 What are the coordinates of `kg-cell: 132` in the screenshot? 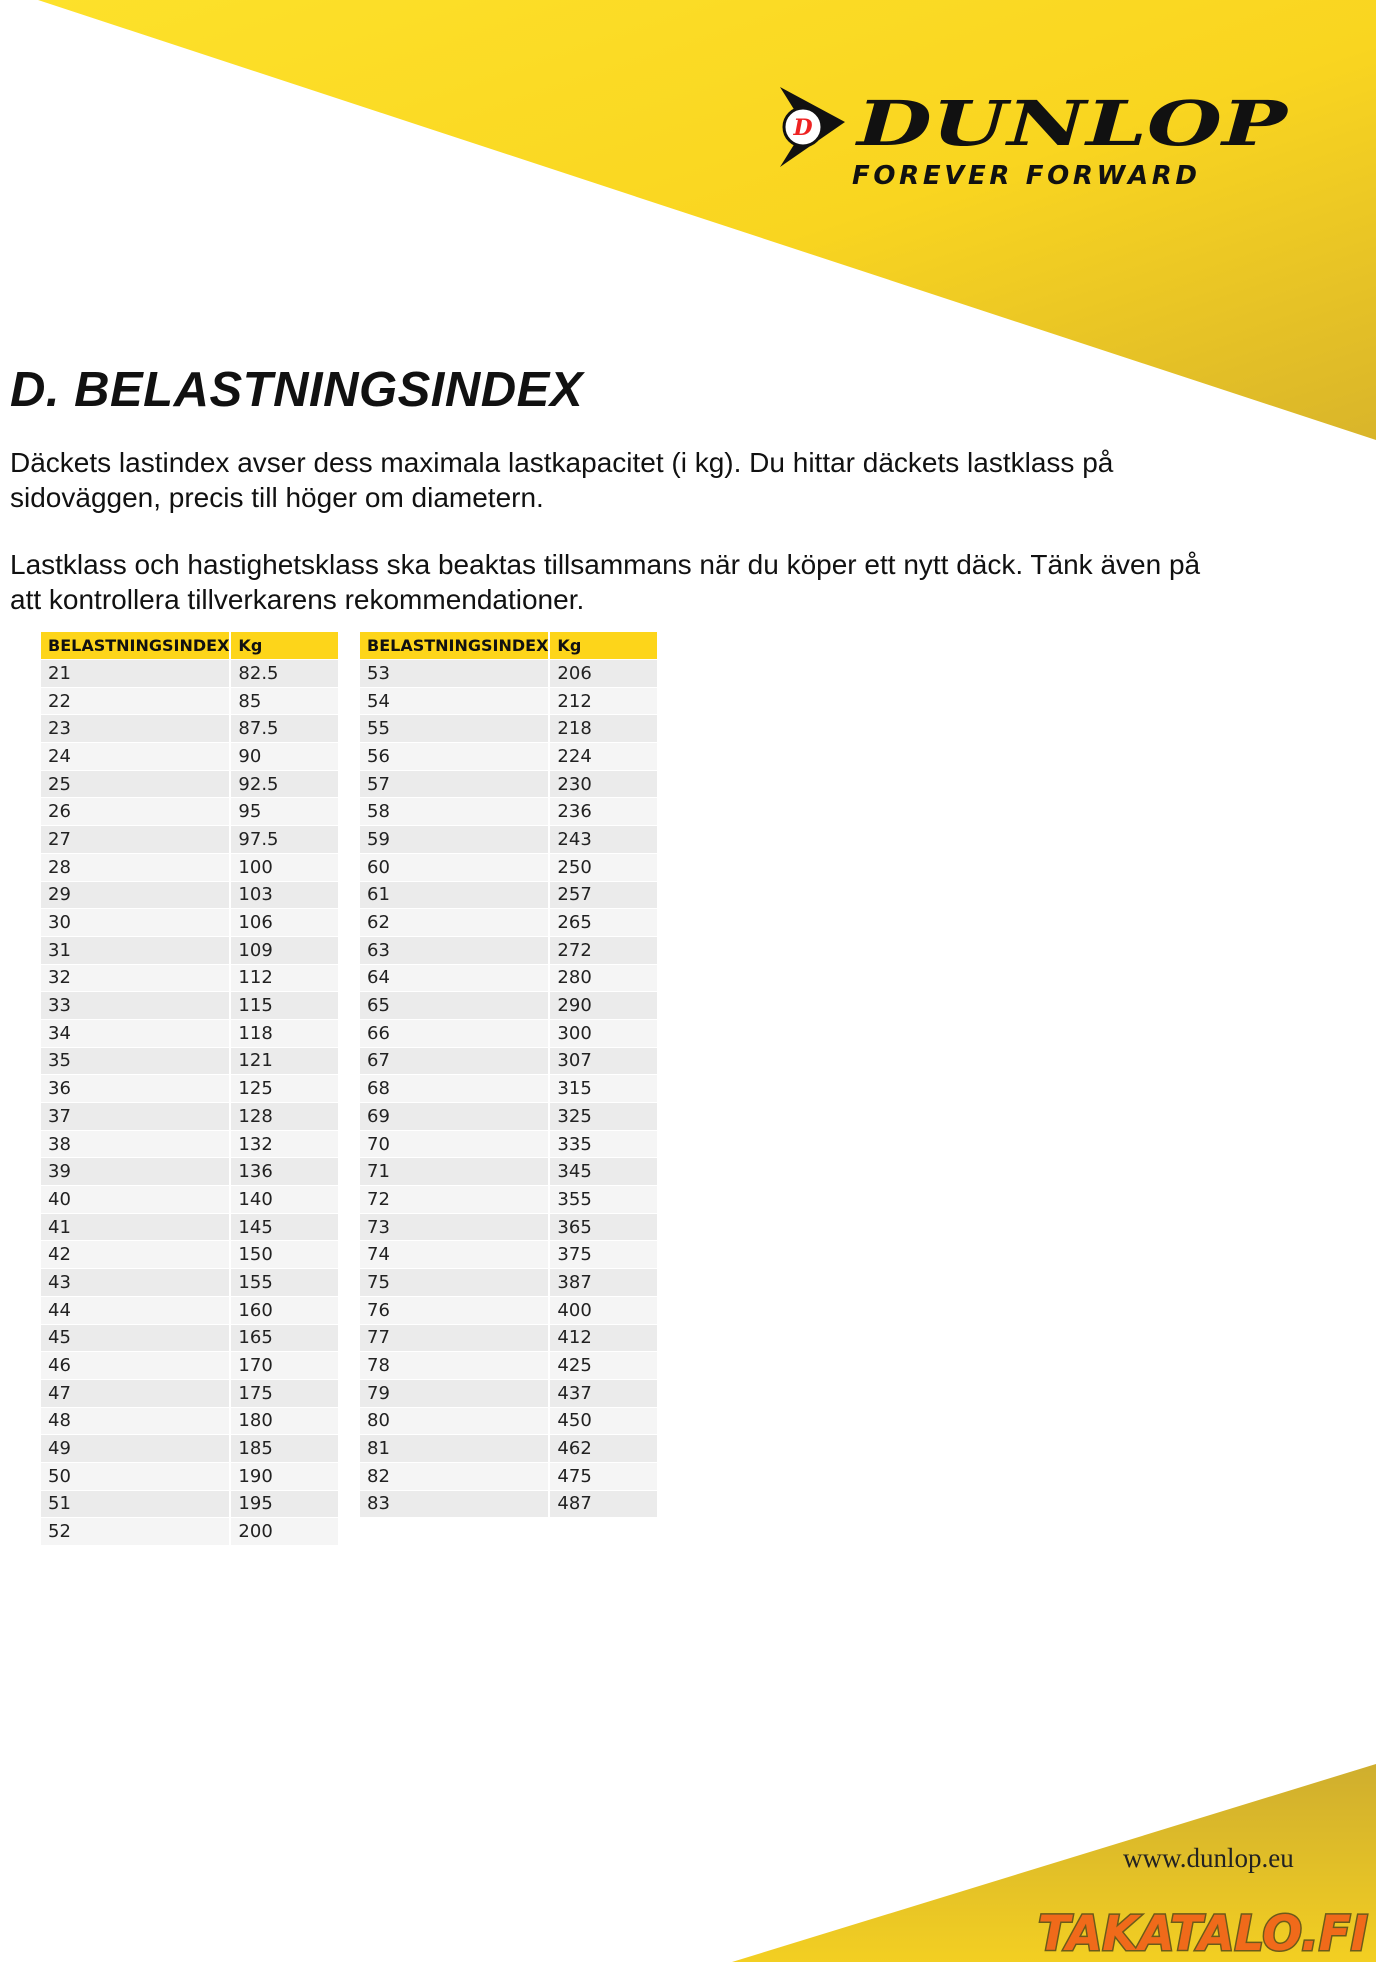 It's located at (286, 1144).